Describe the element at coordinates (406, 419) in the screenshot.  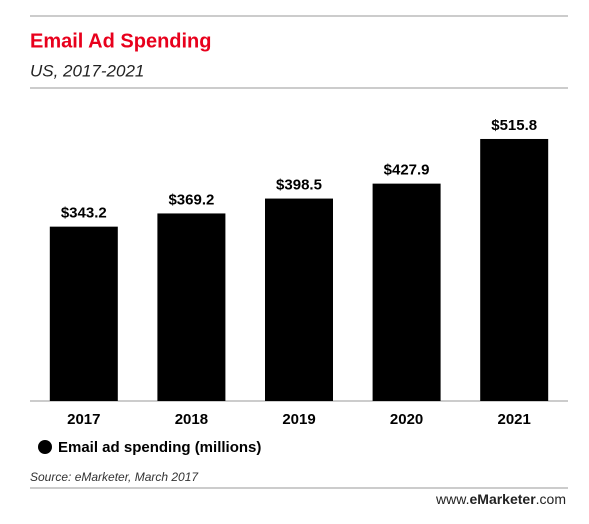
I see `x-tick-label: 2020` at that location.